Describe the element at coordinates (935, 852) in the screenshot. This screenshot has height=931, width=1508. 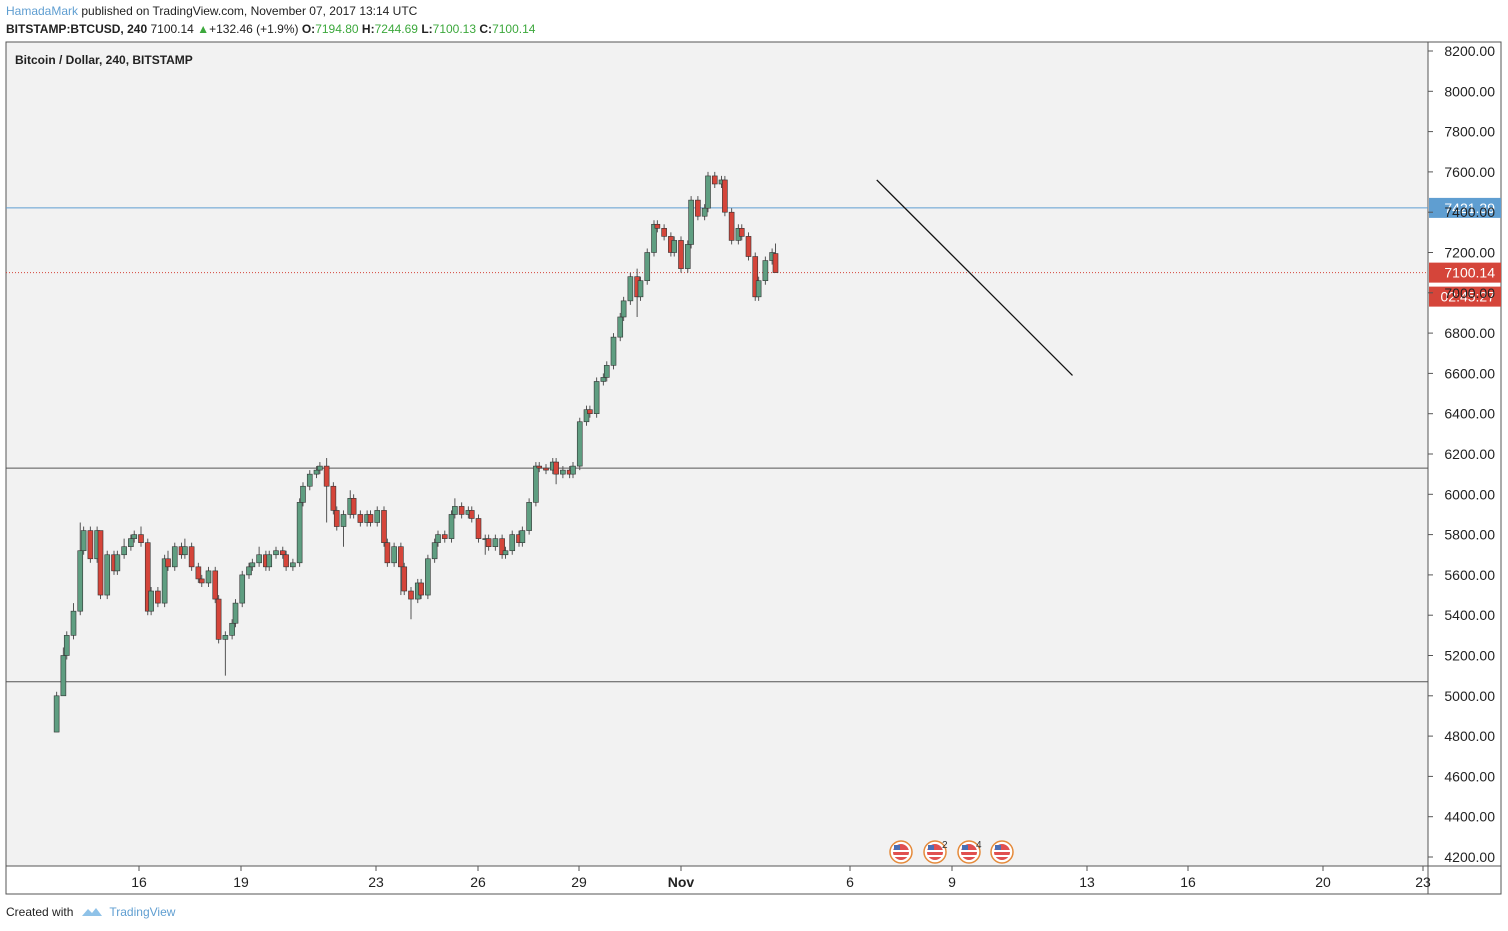
I see `event-flag-icon: 2` at that location.